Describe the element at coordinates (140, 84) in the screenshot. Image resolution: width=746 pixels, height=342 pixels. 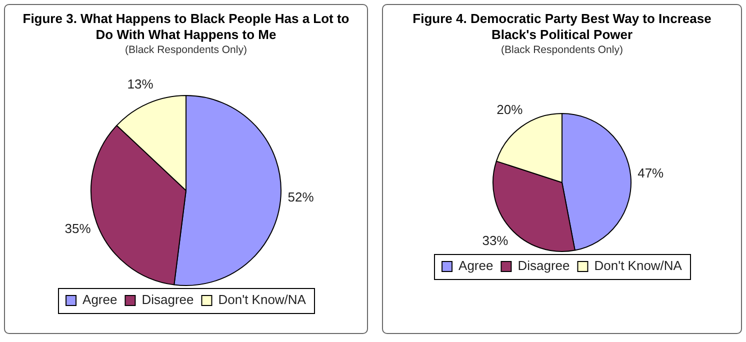
I see `data-label: 13%` at that location.